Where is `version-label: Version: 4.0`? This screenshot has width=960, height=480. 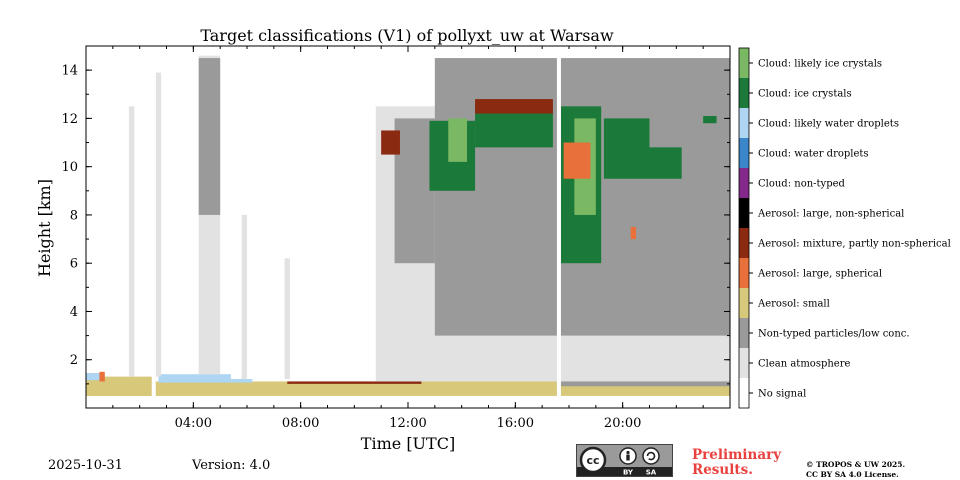 version-label: Version: 4.0 is located at coordinates (231, 465).